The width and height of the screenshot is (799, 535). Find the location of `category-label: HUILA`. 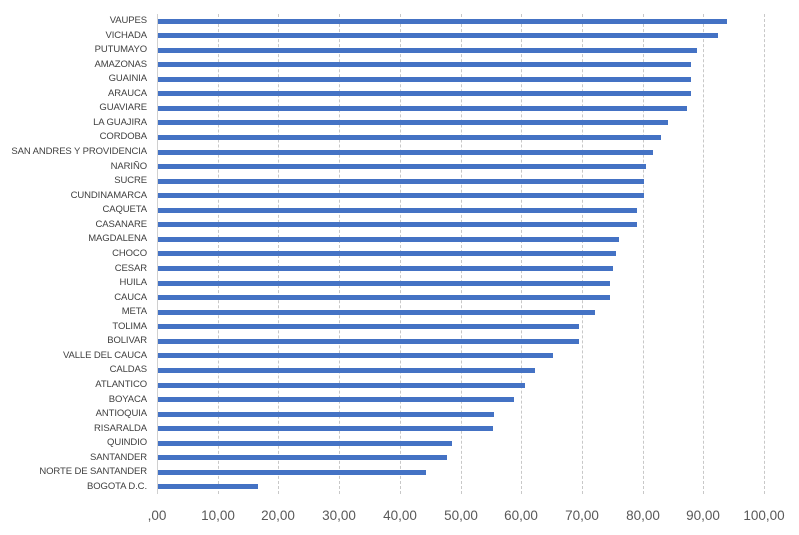

category-label: HUILA is located at coordinates (133, 282).